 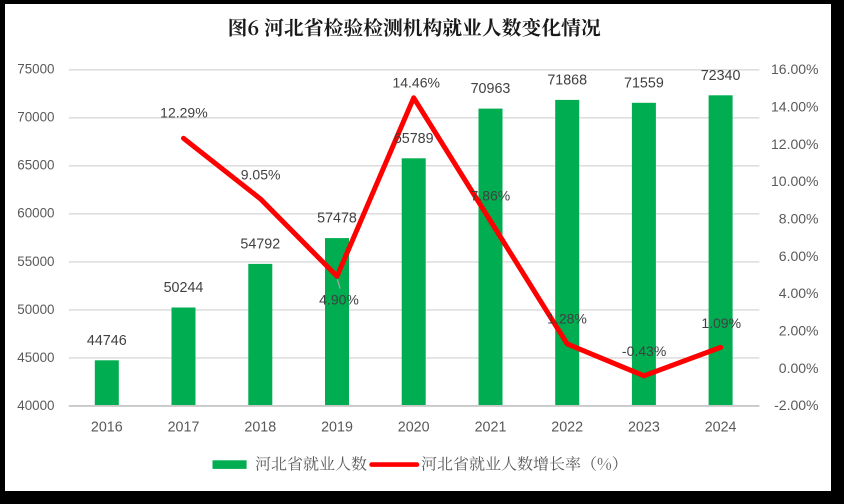 I want to click on svg-text: 40000, so click(x=35, y=405).